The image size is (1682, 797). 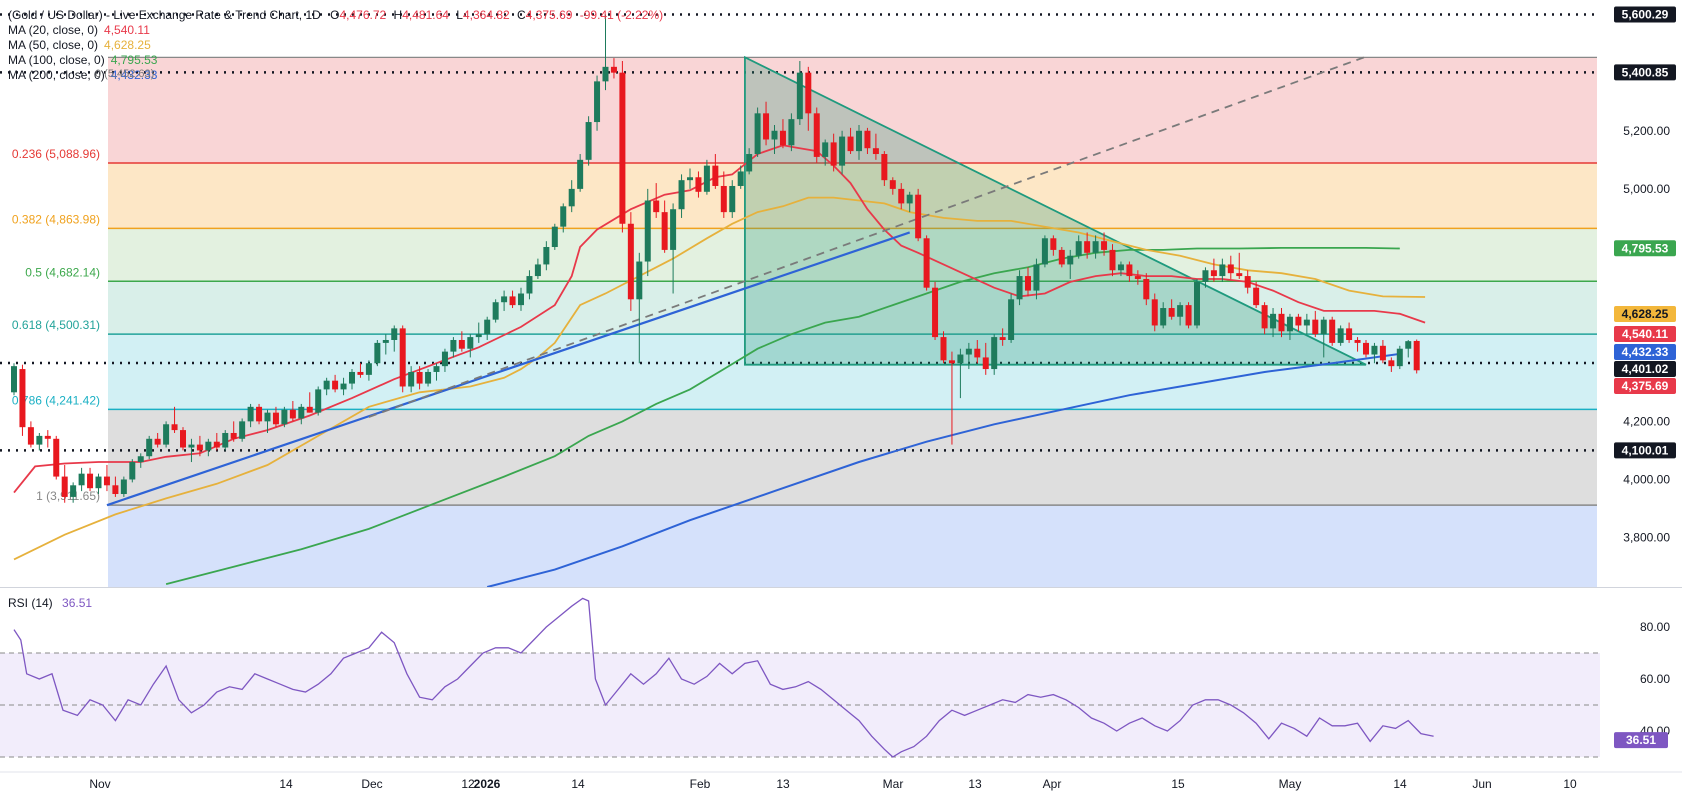 I want to click on ma100-legend: MA (100, close, 0) 4,795.53, so click(x=83, y=60).